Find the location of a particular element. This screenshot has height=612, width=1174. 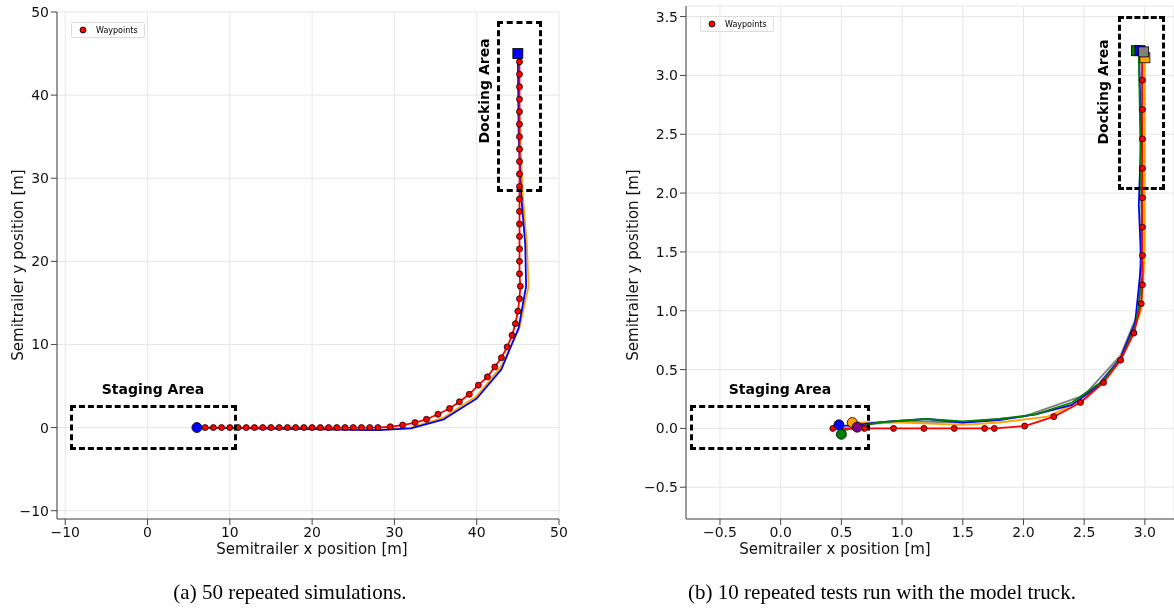

x-tick-label: 20 is located at coordinates (312, 531).